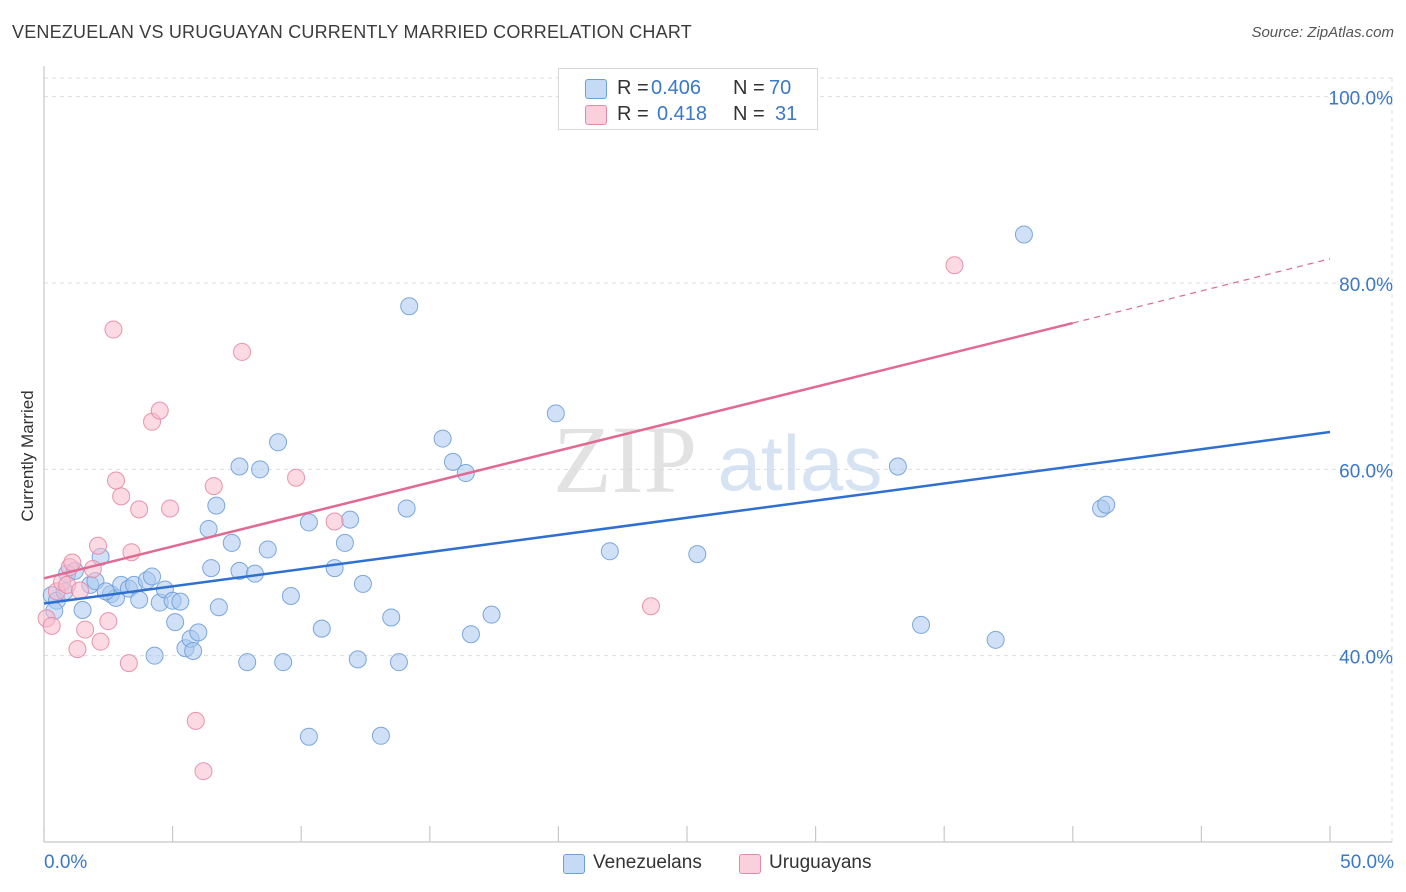 The height and width of the screenshot is (892, 1406). What do you see at coordinates (574, 864) in the screenshot?
I see `legend-swatch-venezuelans` at bounding box center [574, 864].